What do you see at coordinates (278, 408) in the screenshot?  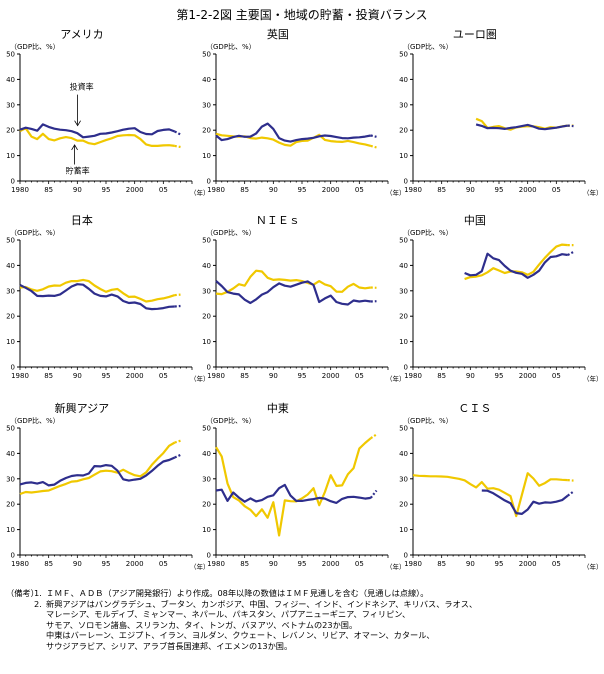 I see `chart-title: 中東` at bounding box center [278, 408].